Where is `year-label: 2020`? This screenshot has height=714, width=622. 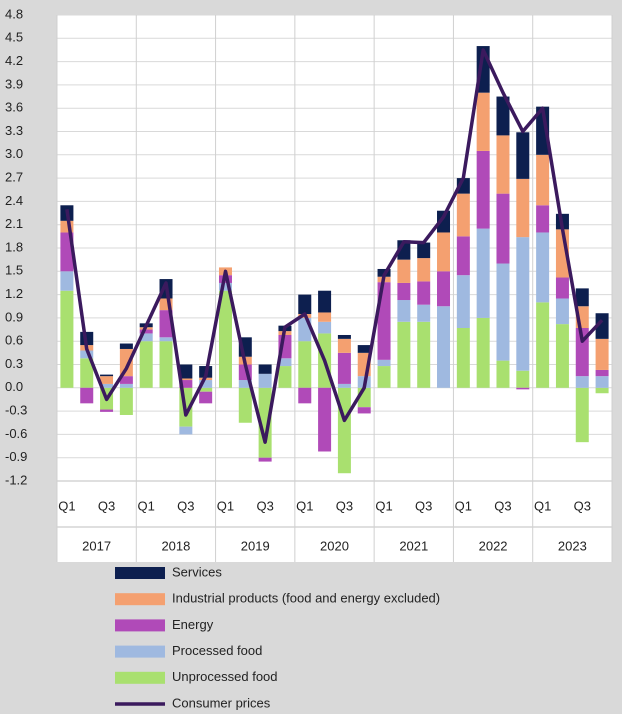 year-label: 2020 is located at coordinates (334, 545).